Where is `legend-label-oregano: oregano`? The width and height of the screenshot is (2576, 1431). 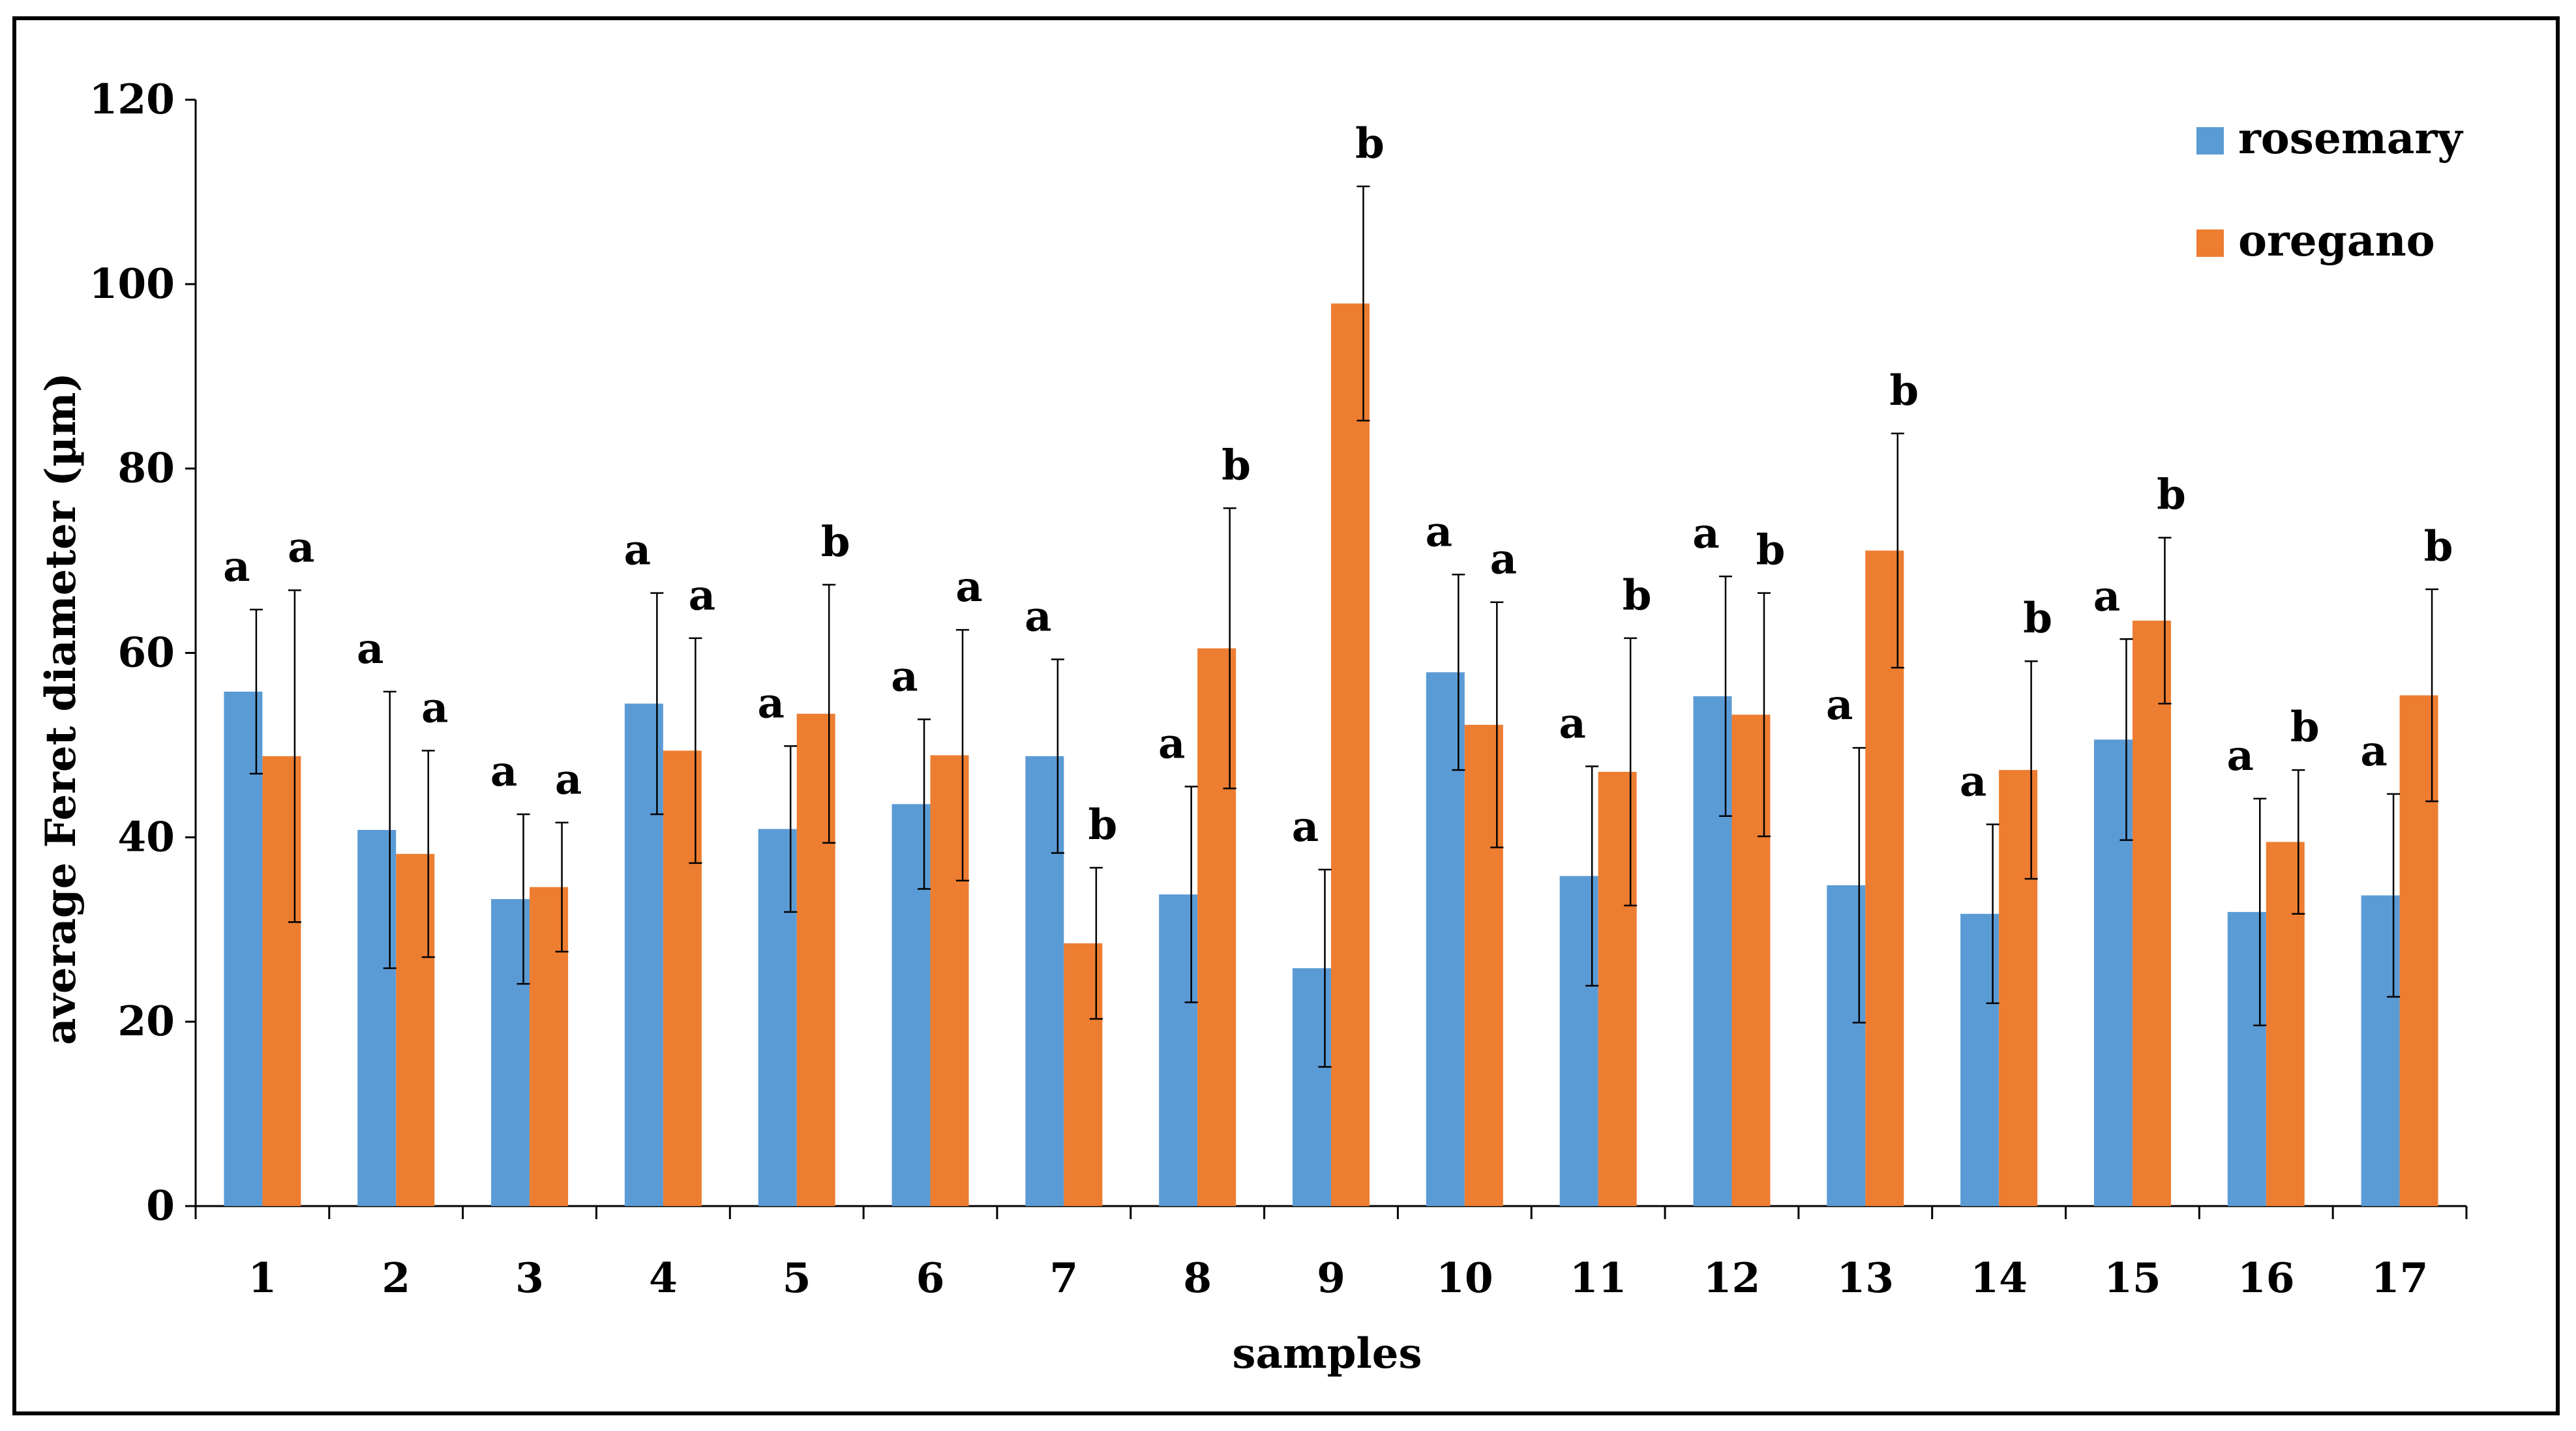 legend-label-oregano: oregano is located at coordinates (2336, 240).